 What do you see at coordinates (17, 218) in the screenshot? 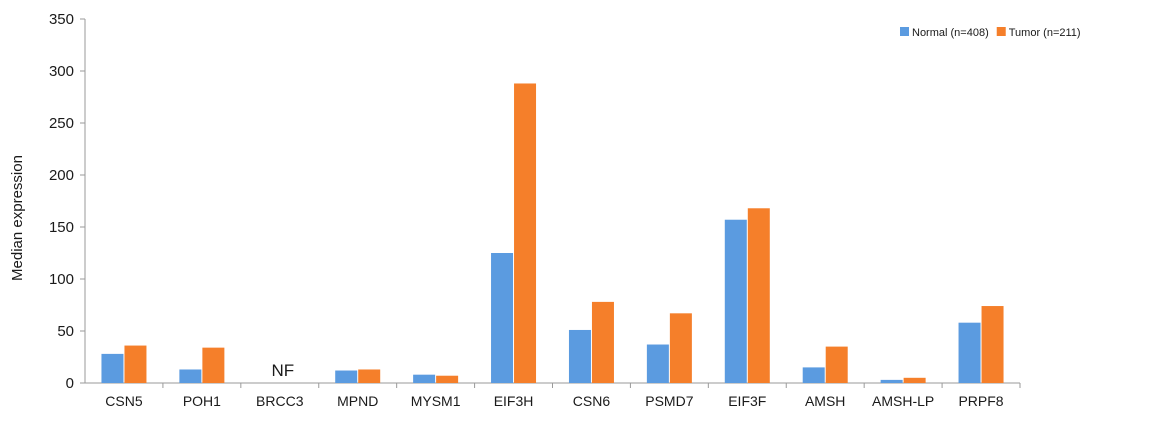
I see `y-axis-title: Median expression` at bounding box center [17, 218].